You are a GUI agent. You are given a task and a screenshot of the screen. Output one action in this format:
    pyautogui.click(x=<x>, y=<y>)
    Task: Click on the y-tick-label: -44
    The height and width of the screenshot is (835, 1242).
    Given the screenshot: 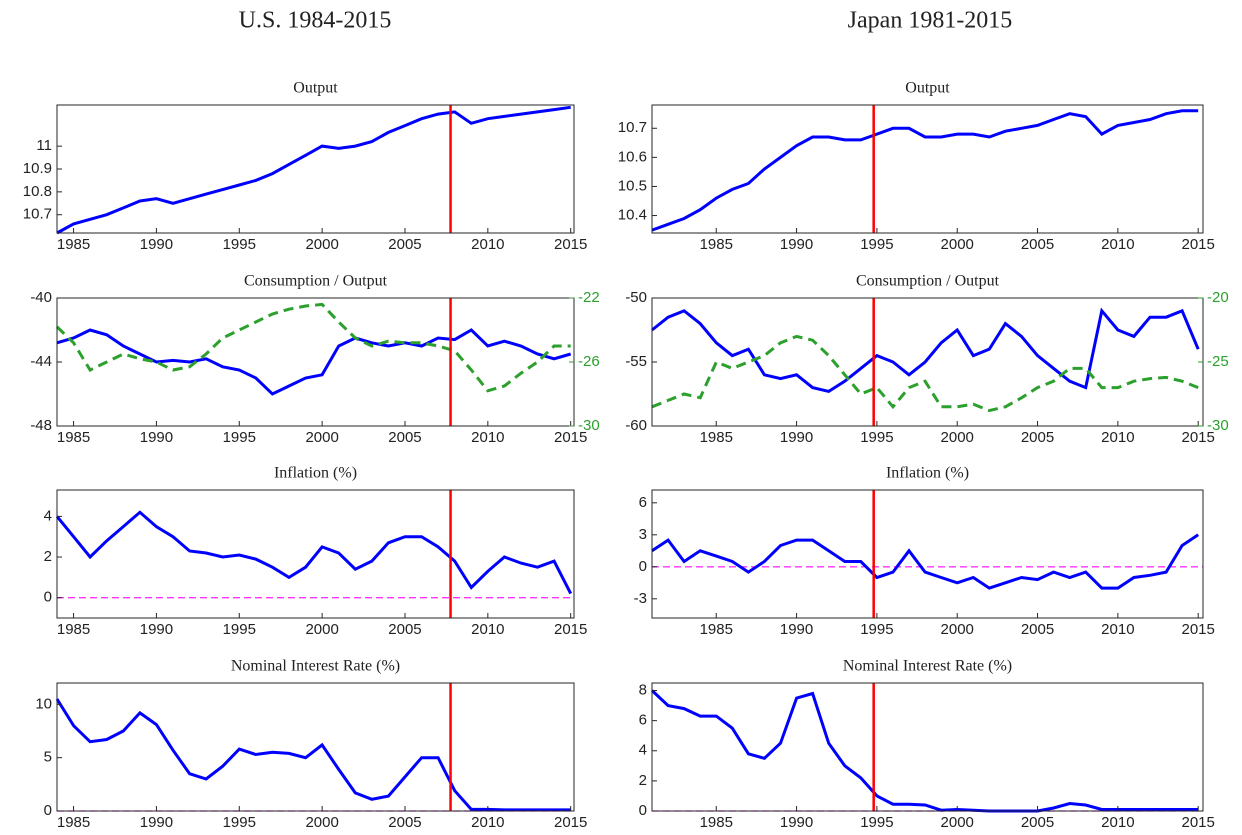 What is the action you would take?
    pyautogui.click(x=41, y=361)
    